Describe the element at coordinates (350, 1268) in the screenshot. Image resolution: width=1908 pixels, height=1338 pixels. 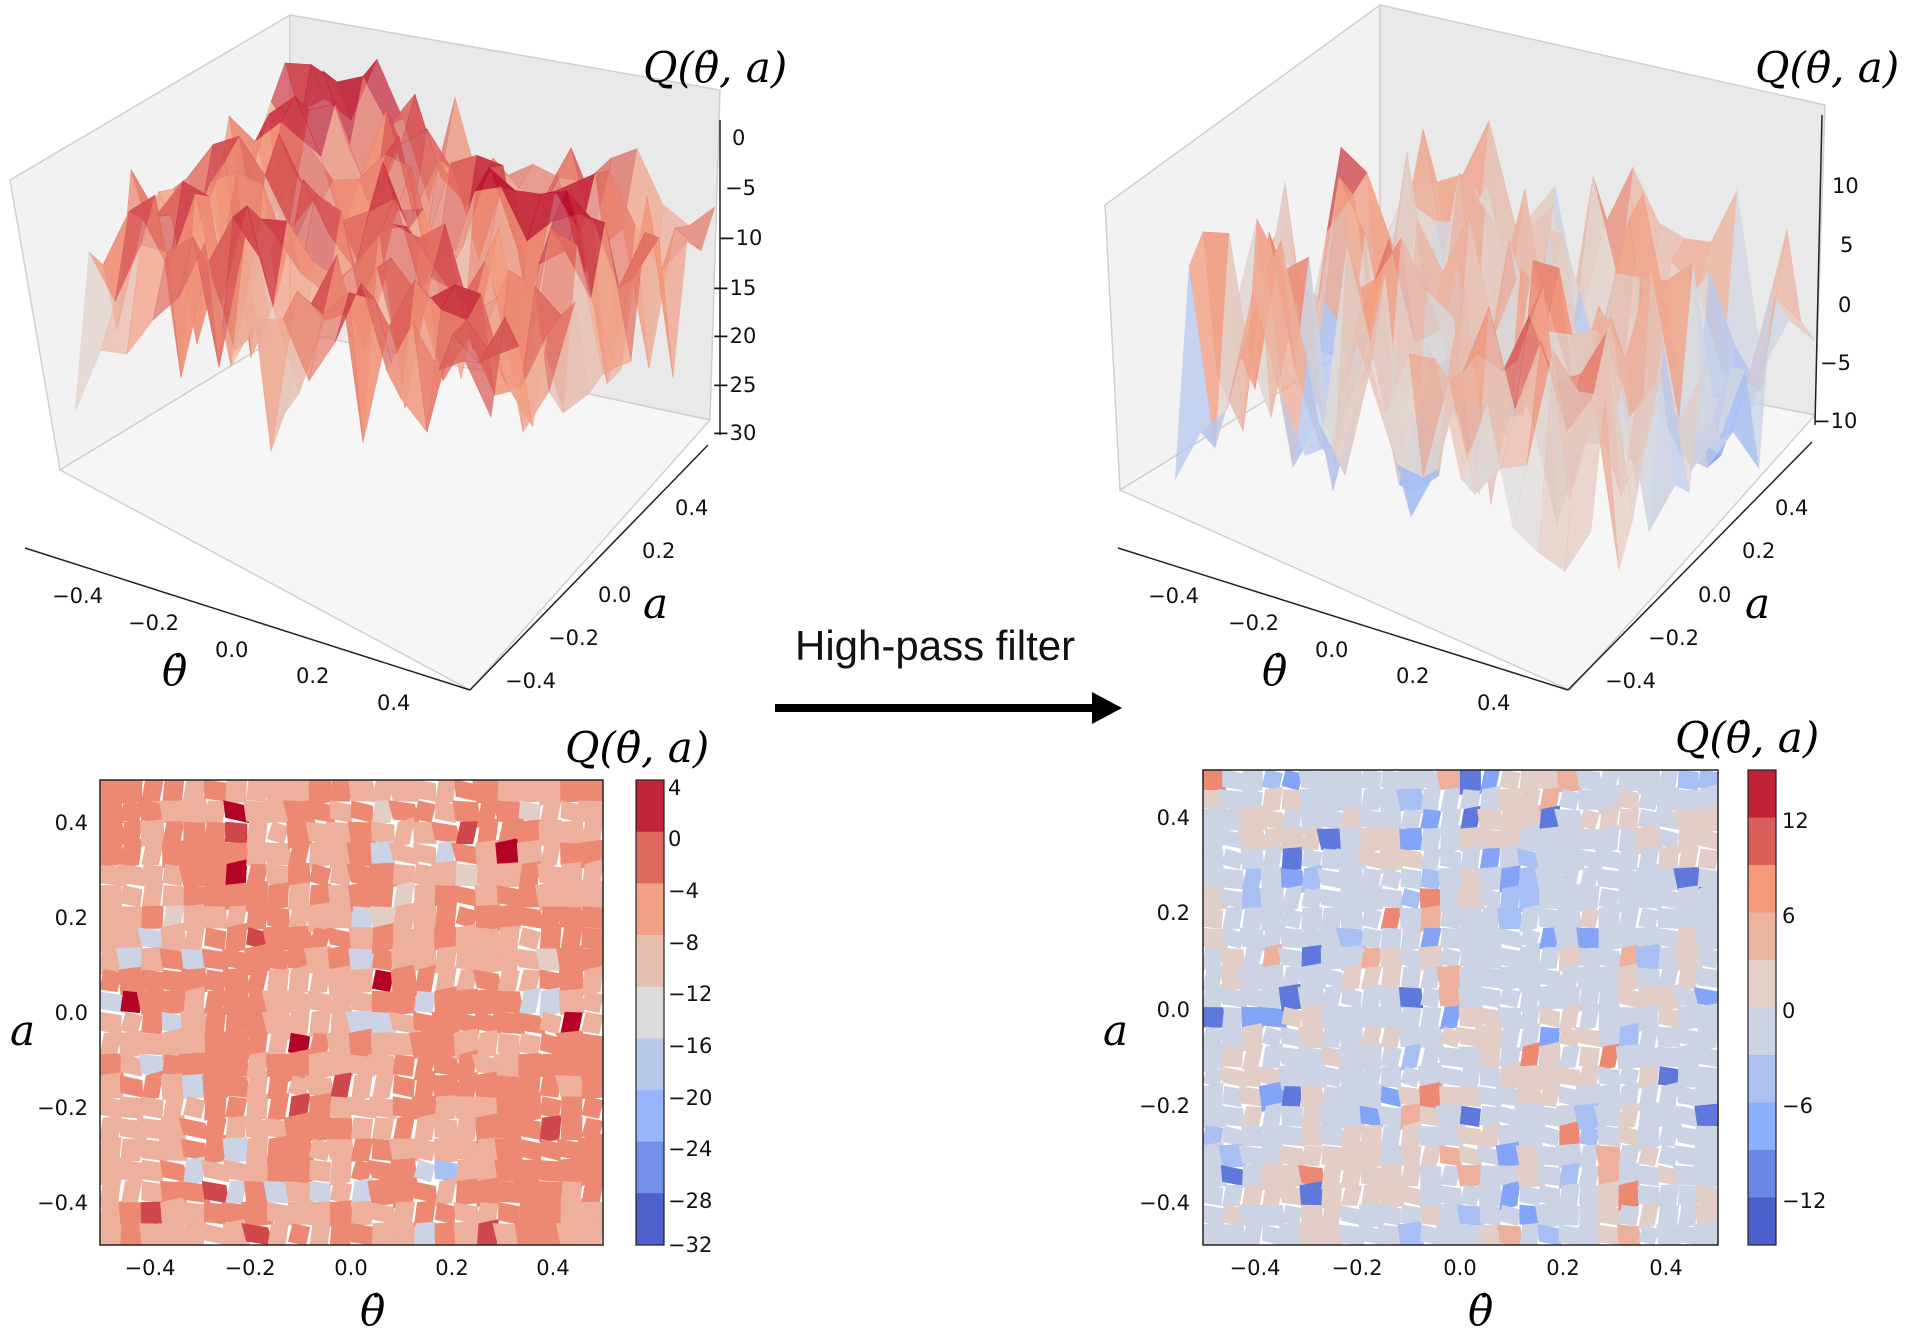
I see `x-tick: 0.0` at that location.